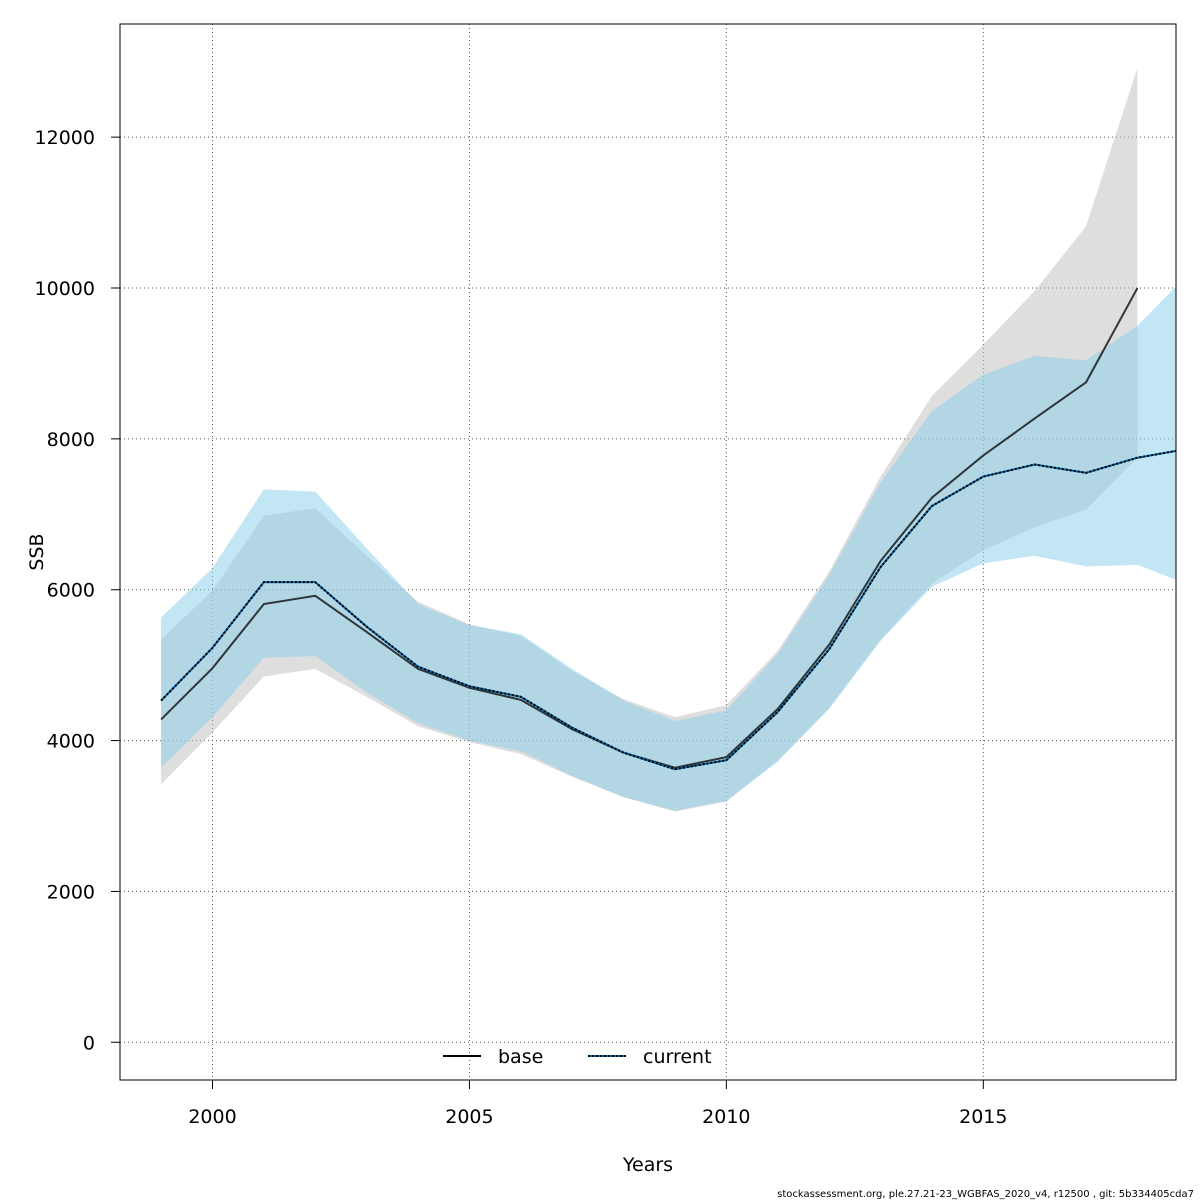 This screenshot has width=1200, height=1200. I want to click on x-tick-label-2005: 2005, so click(469, 1117).